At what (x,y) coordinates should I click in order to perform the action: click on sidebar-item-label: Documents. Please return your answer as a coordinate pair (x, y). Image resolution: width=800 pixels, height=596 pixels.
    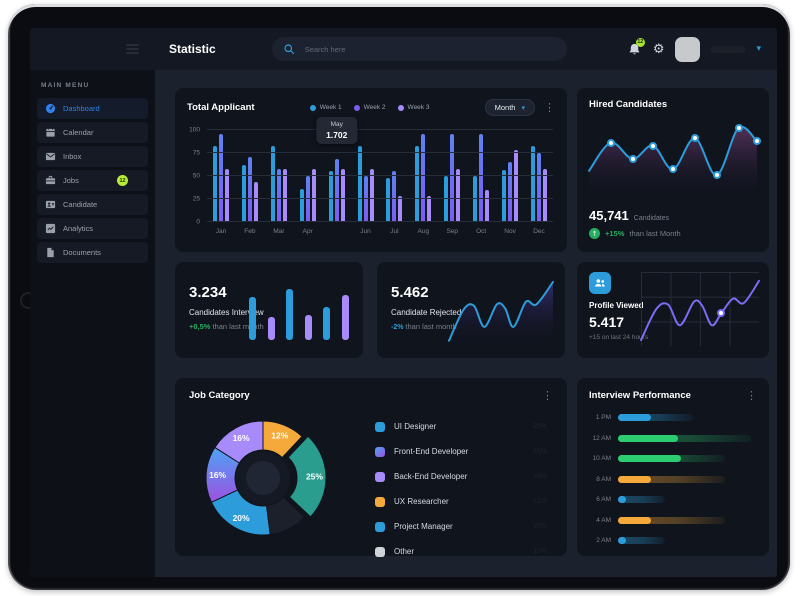
    Looking at the image, I should click on (82, 252).